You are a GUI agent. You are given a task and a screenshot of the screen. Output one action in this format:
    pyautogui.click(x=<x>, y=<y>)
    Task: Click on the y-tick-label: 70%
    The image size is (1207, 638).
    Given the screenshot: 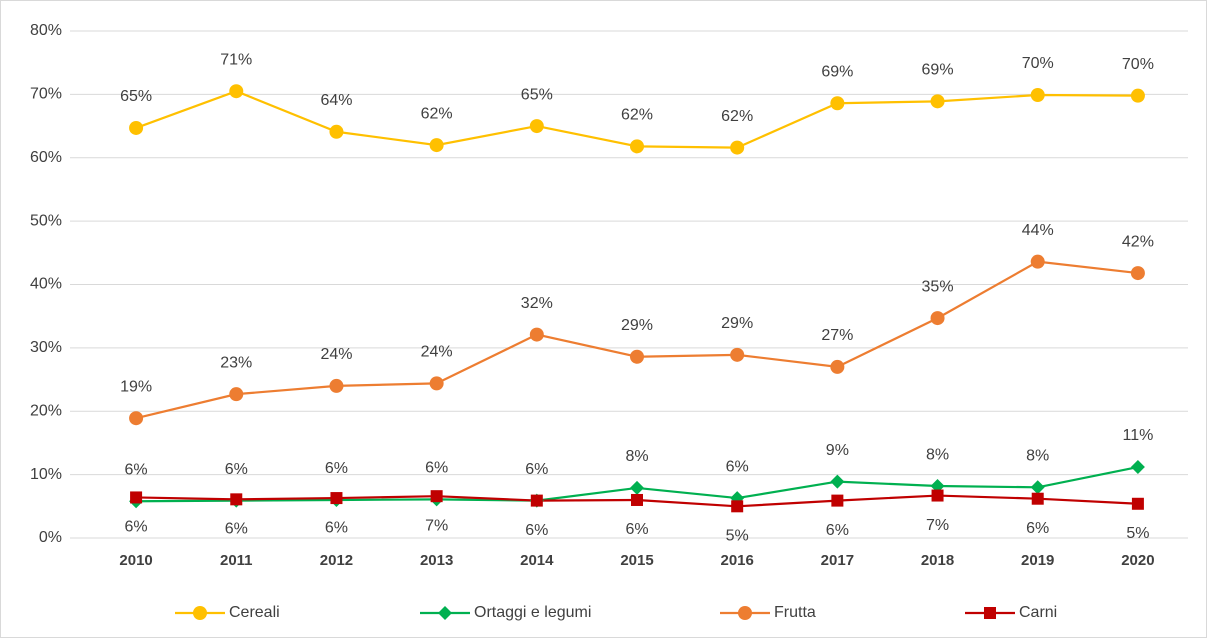 What is the action you would take?
    pyautogui.click(x=46, y=94)
    